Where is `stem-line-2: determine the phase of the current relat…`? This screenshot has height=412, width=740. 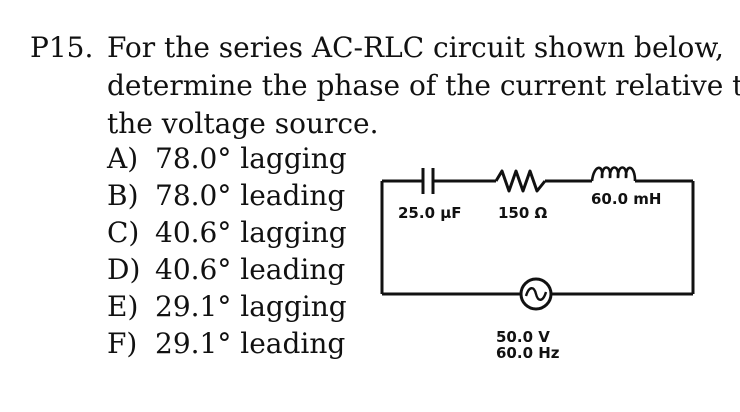 stem-line-2: determine the phase of the current relat… is located at coordinates (423, 85).